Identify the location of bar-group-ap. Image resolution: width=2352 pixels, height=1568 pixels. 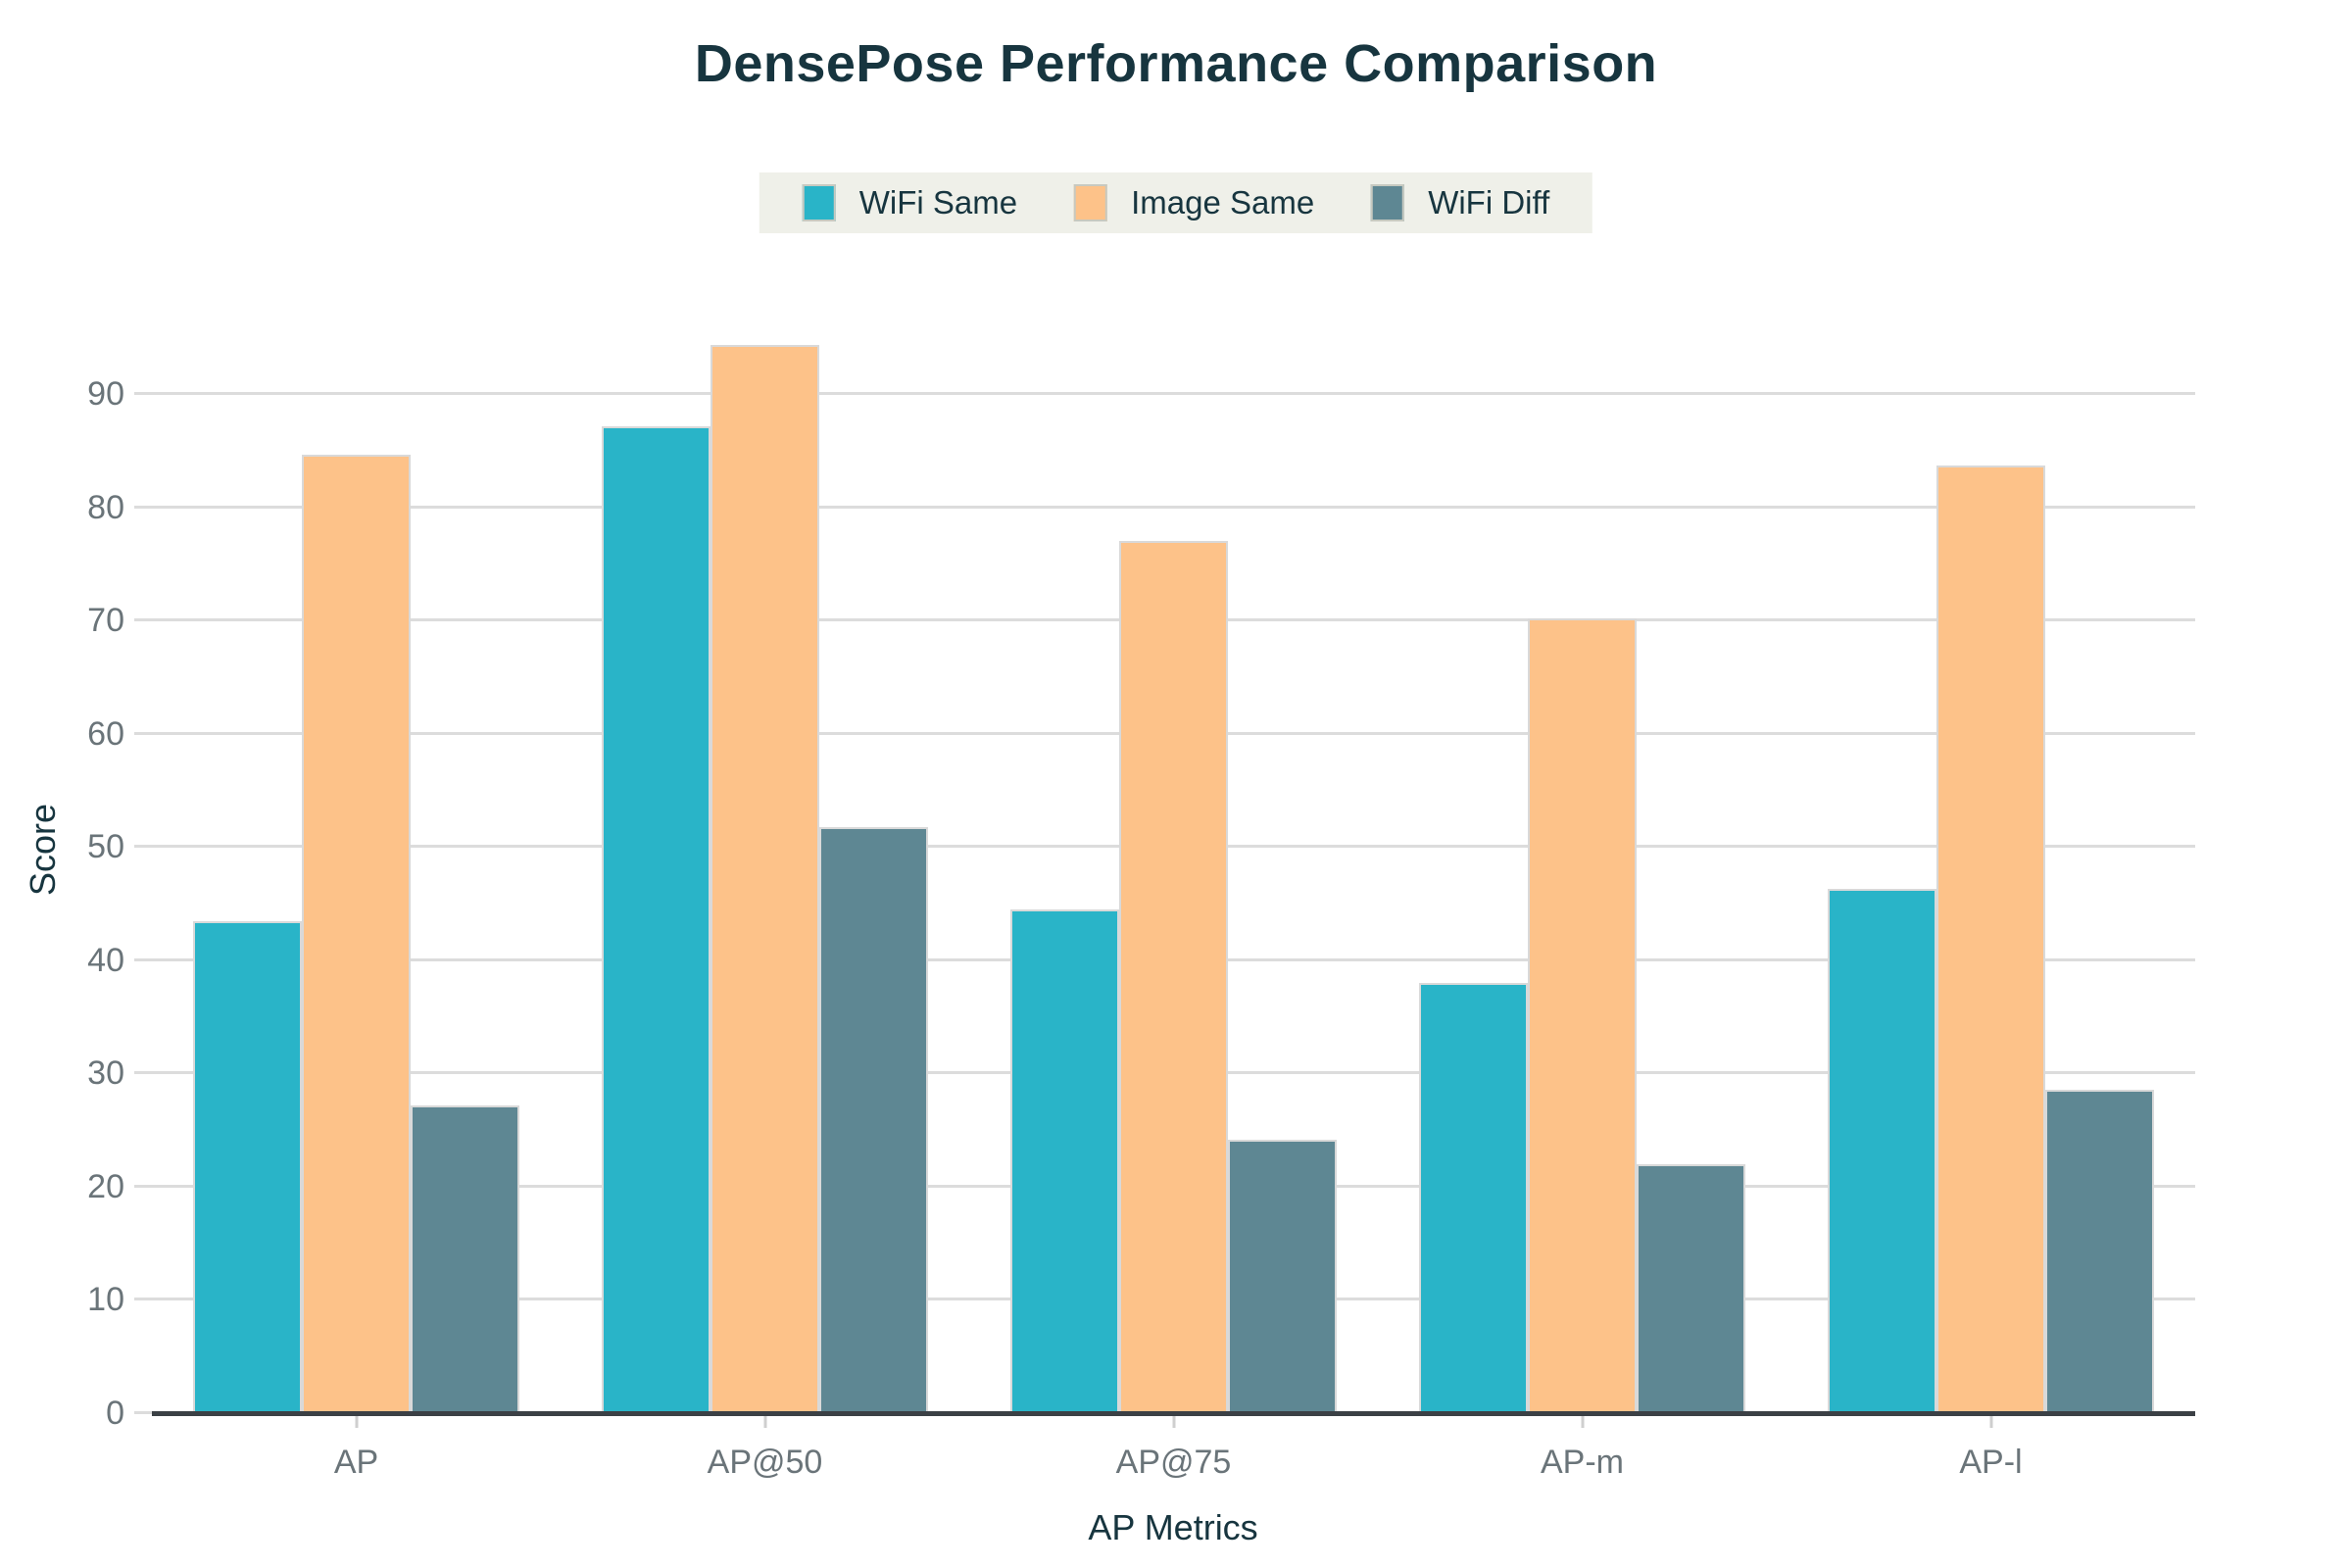
(356, 934).